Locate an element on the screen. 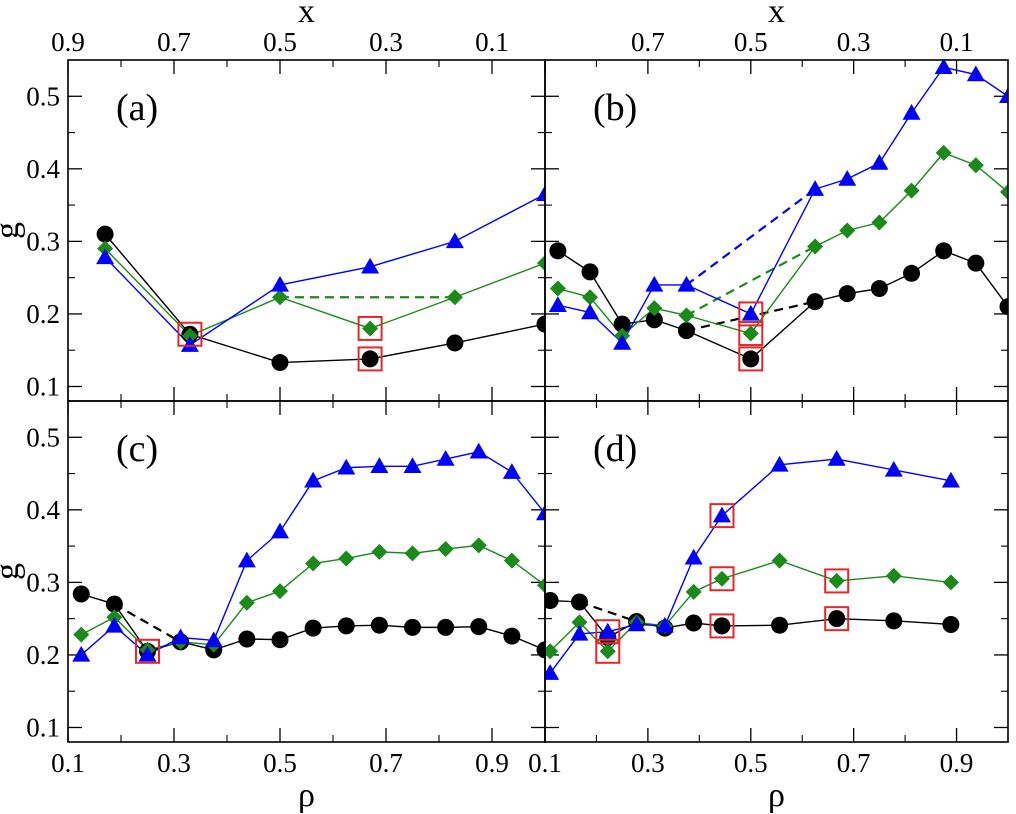 This screenshot has height=814, width=1016. top-axis-title: x is located at coordinates (306, 15).